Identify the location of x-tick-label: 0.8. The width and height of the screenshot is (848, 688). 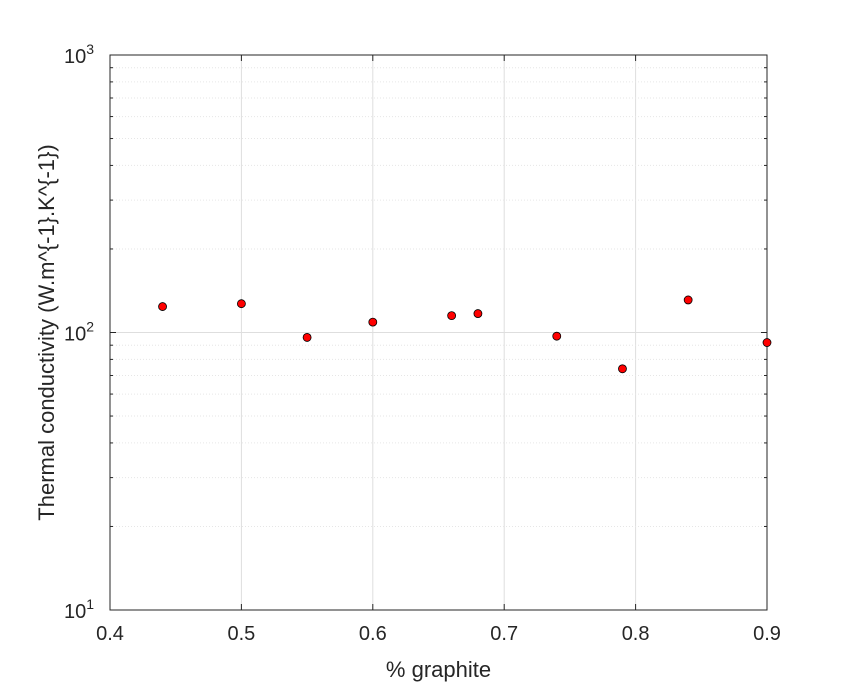
(636, 634).